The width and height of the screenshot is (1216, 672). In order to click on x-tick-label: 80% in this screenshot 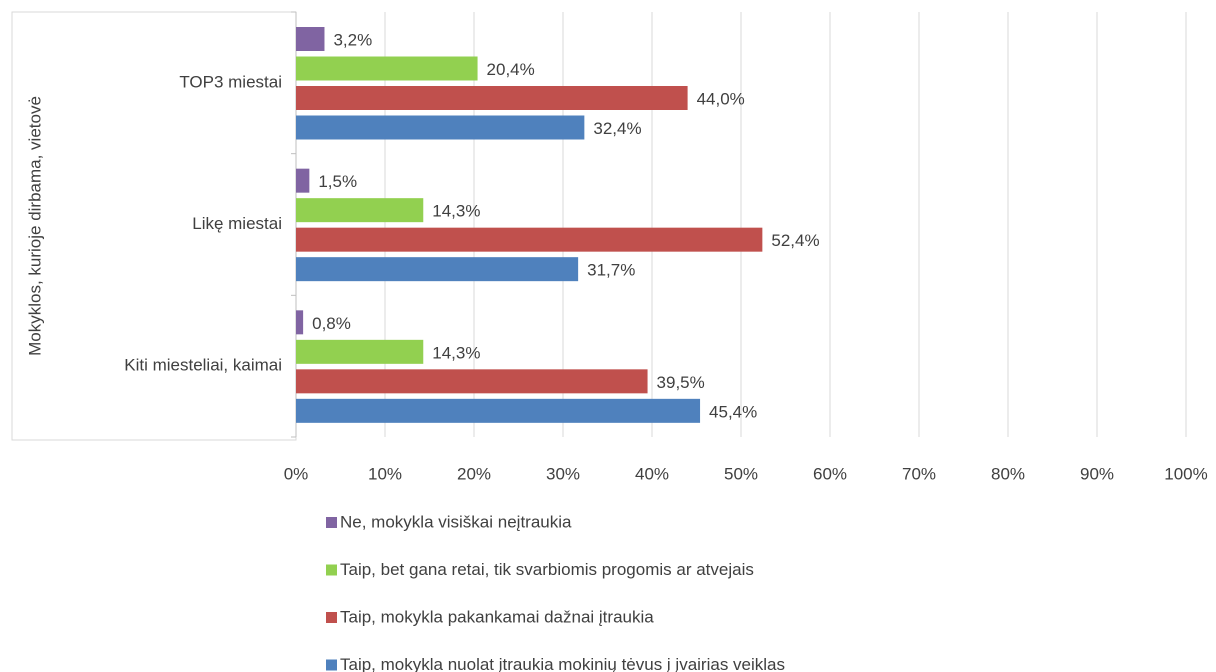, I will do `click(1008, 473)`.